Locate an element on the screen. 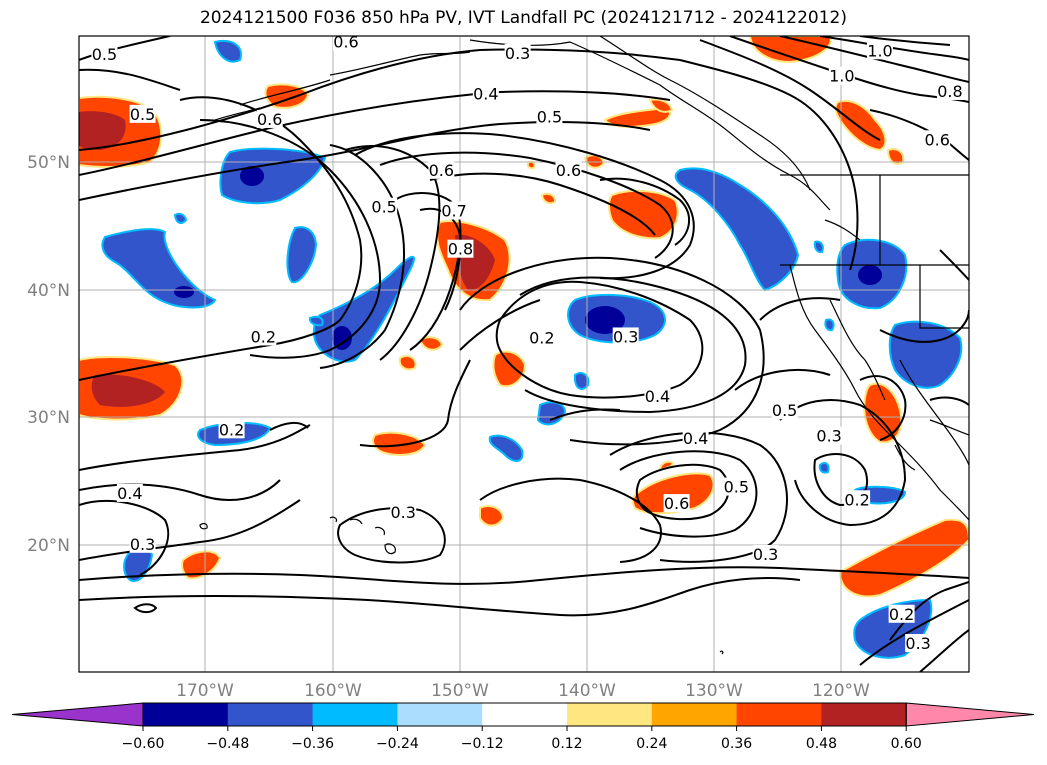 The width and height of the screenshot is (1047, 765). colorbar-tick-label: −0.48 is located at coordinates (227, 744).